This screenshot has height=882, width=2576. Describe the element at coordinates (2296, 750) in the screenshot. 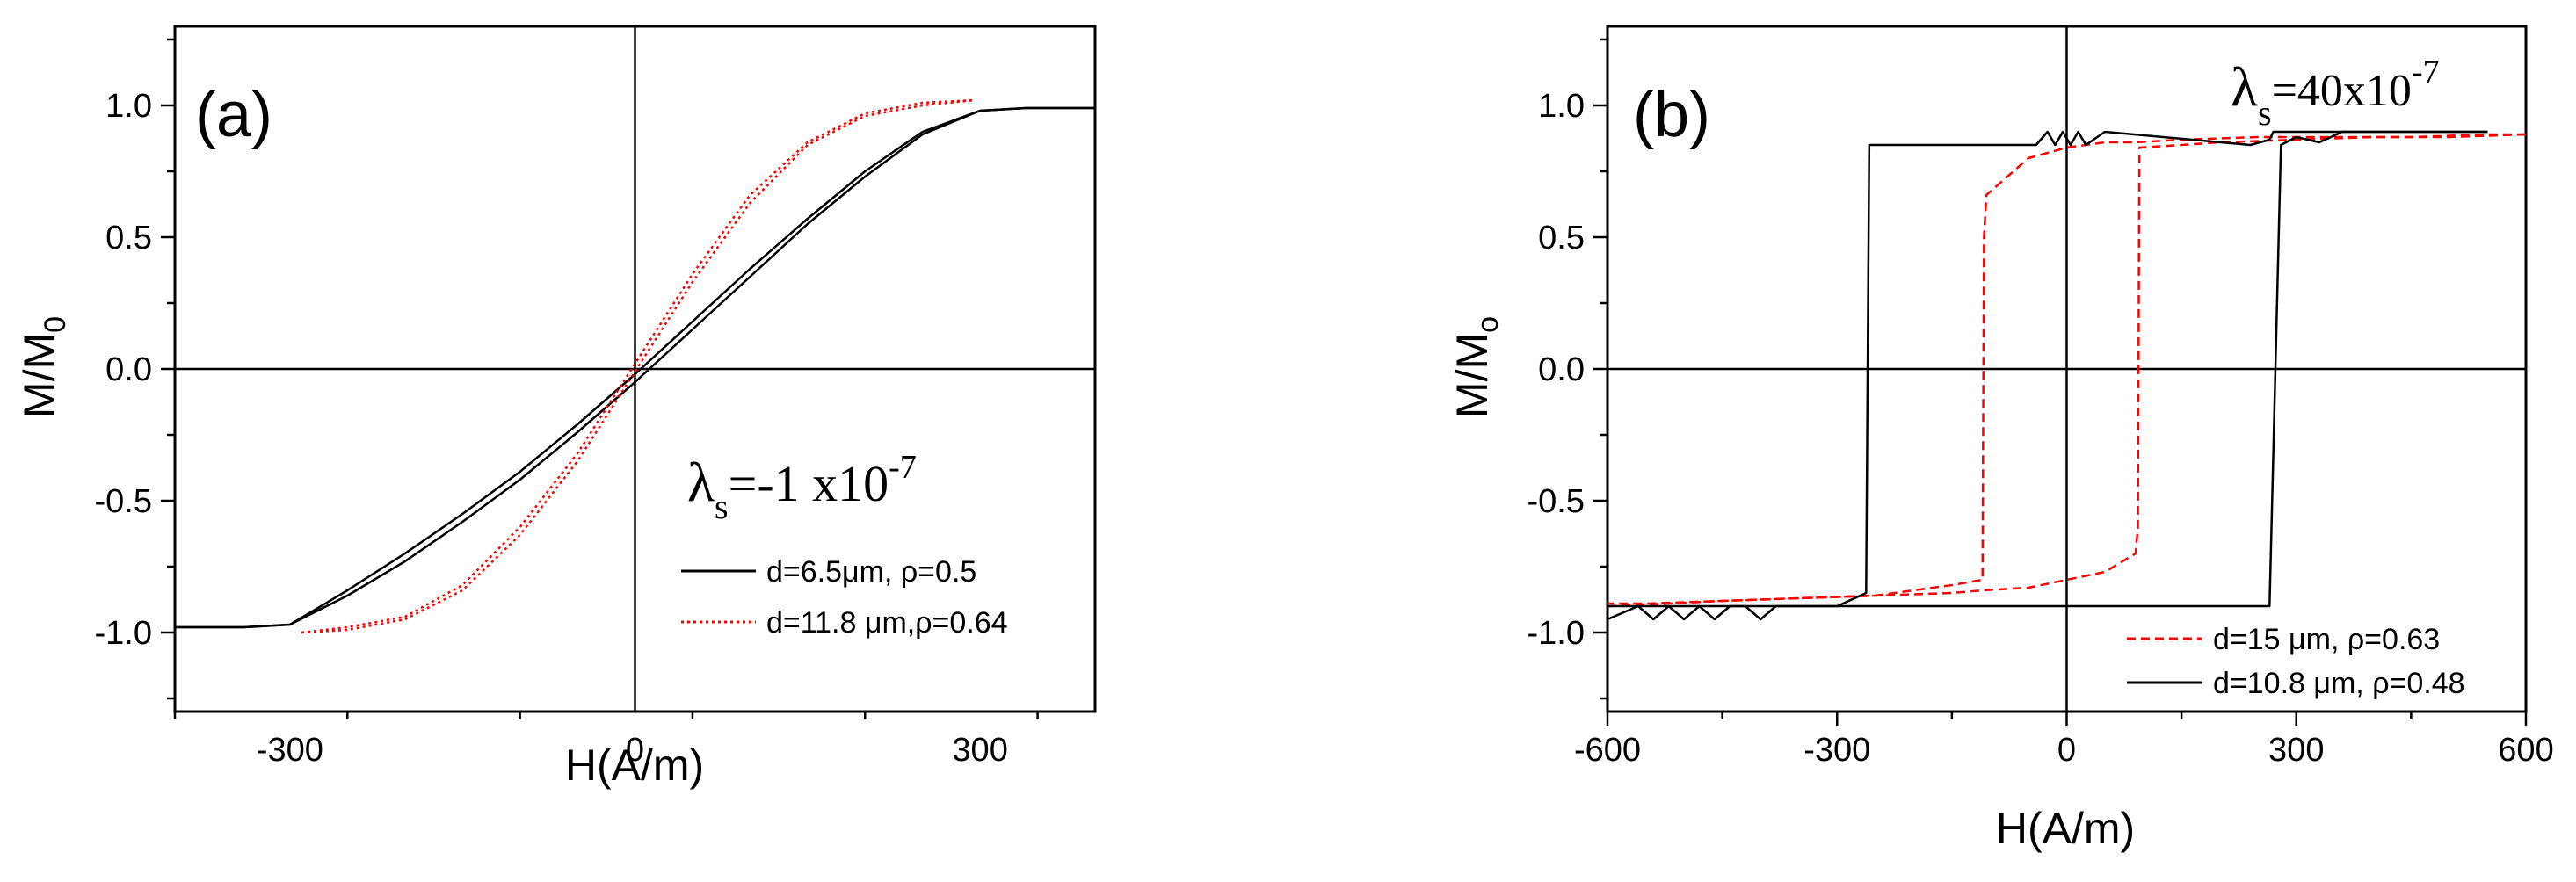

I see `panel-b-x-tick-label: 300` at that location.